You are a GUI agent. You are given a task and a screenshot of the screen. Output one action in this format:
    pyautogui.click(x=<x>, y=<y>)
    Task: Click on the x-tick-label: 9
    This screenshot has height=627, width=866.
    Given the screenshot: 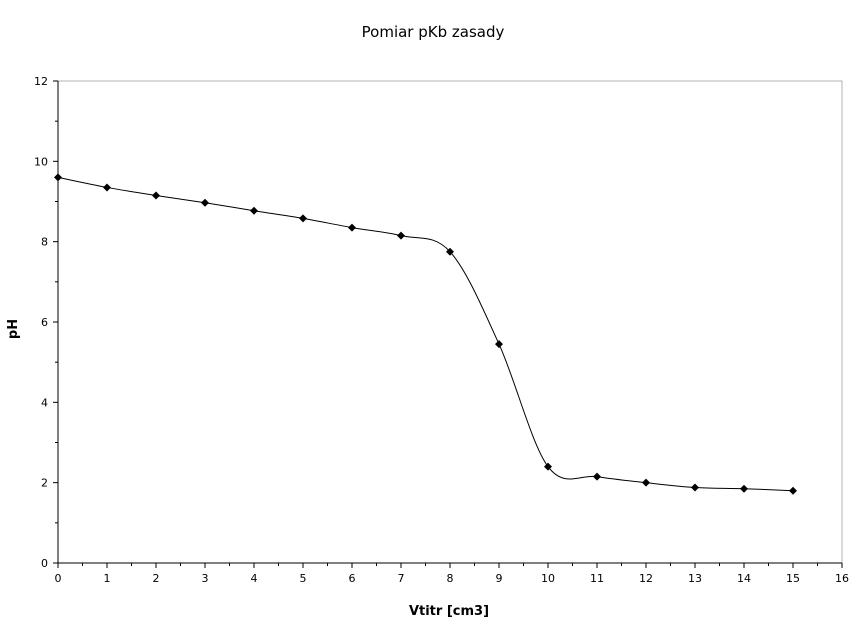 What is the action you would take?
    pyautogui.click(x=499, y=578)
    